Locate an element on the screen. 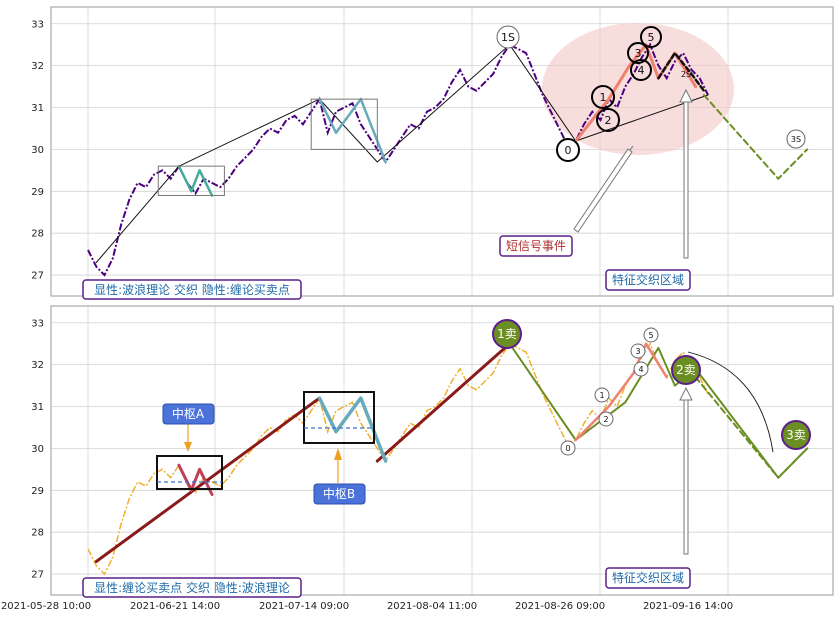 The width and height of the screenshot is (839, 617). arrow-region-top-head is located at coordinates (686, 95).